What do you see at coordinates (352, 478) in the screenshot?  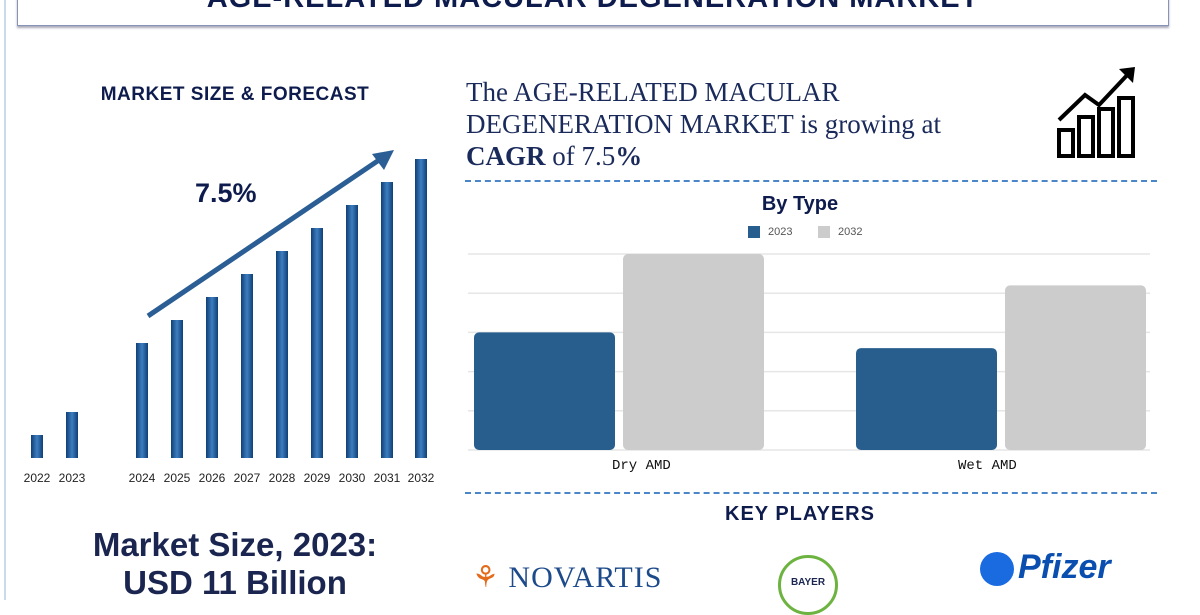 I see `tick-label: 2030` at bounding box center [352, 478].